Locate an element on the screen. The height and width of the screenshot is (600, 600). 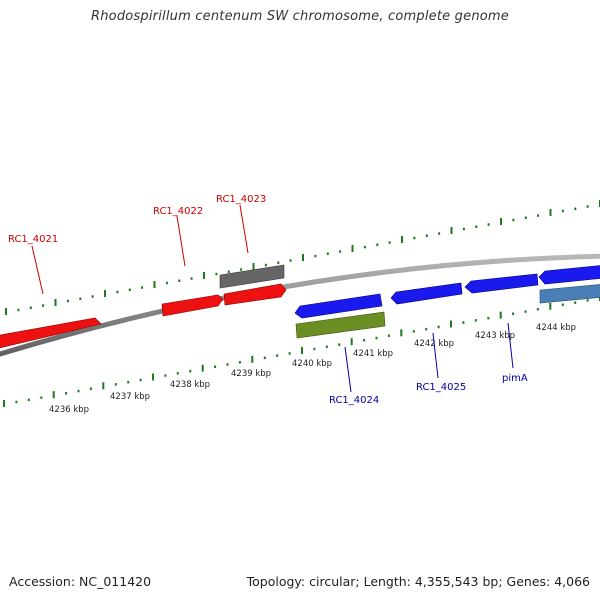
forward-strand-genes is located at coordinates (143, 306).